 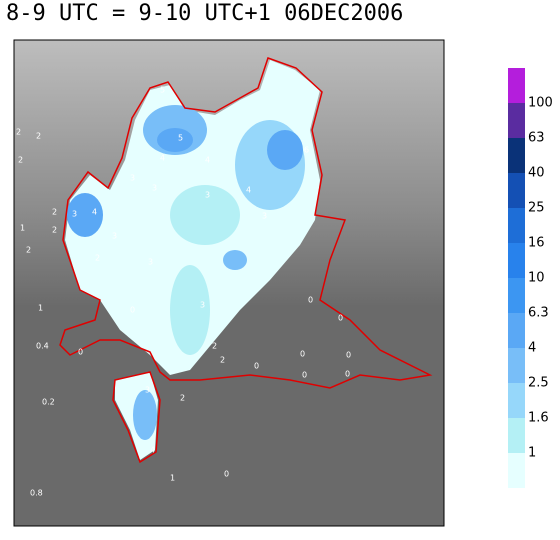 I want to click on station-value: 0.2, so click(x=48, y=402).